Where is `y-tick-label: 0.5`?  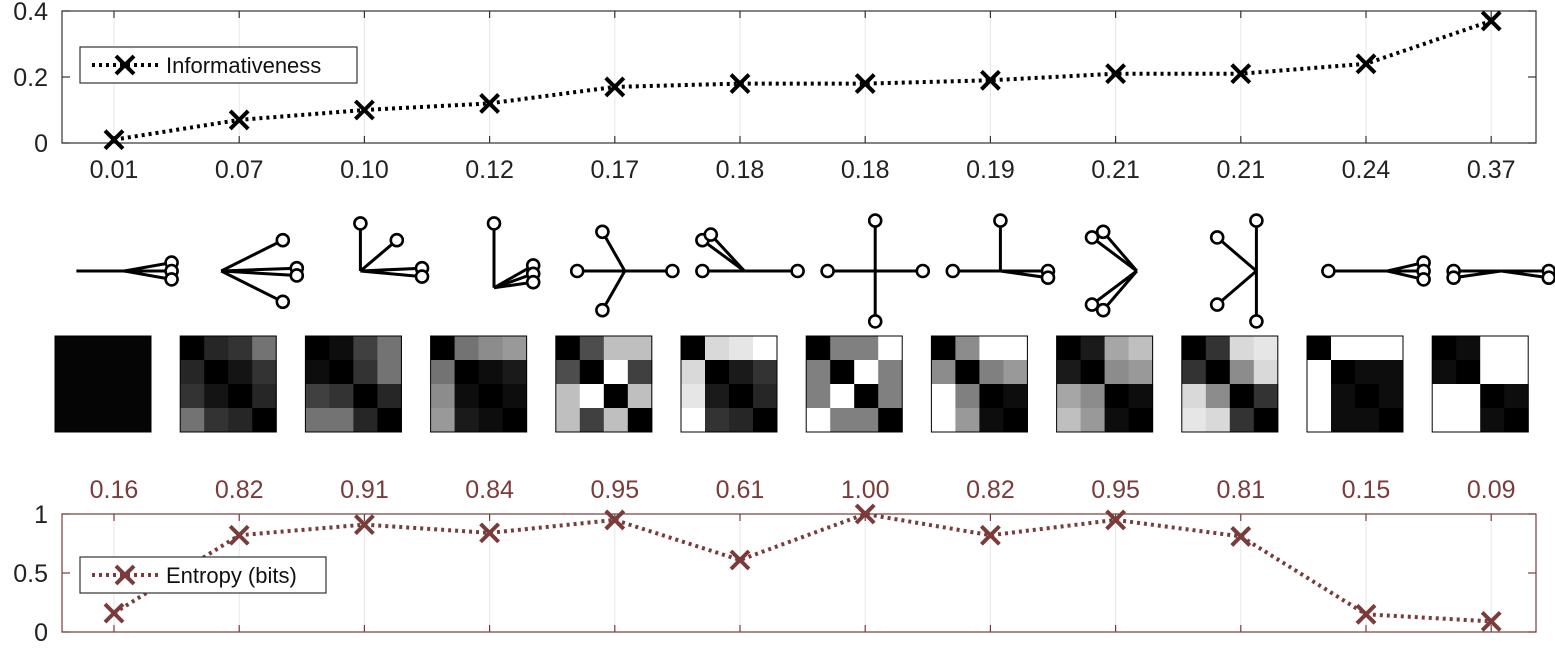 y-tick-label: 0.5 is located at coordinates (30, 574).